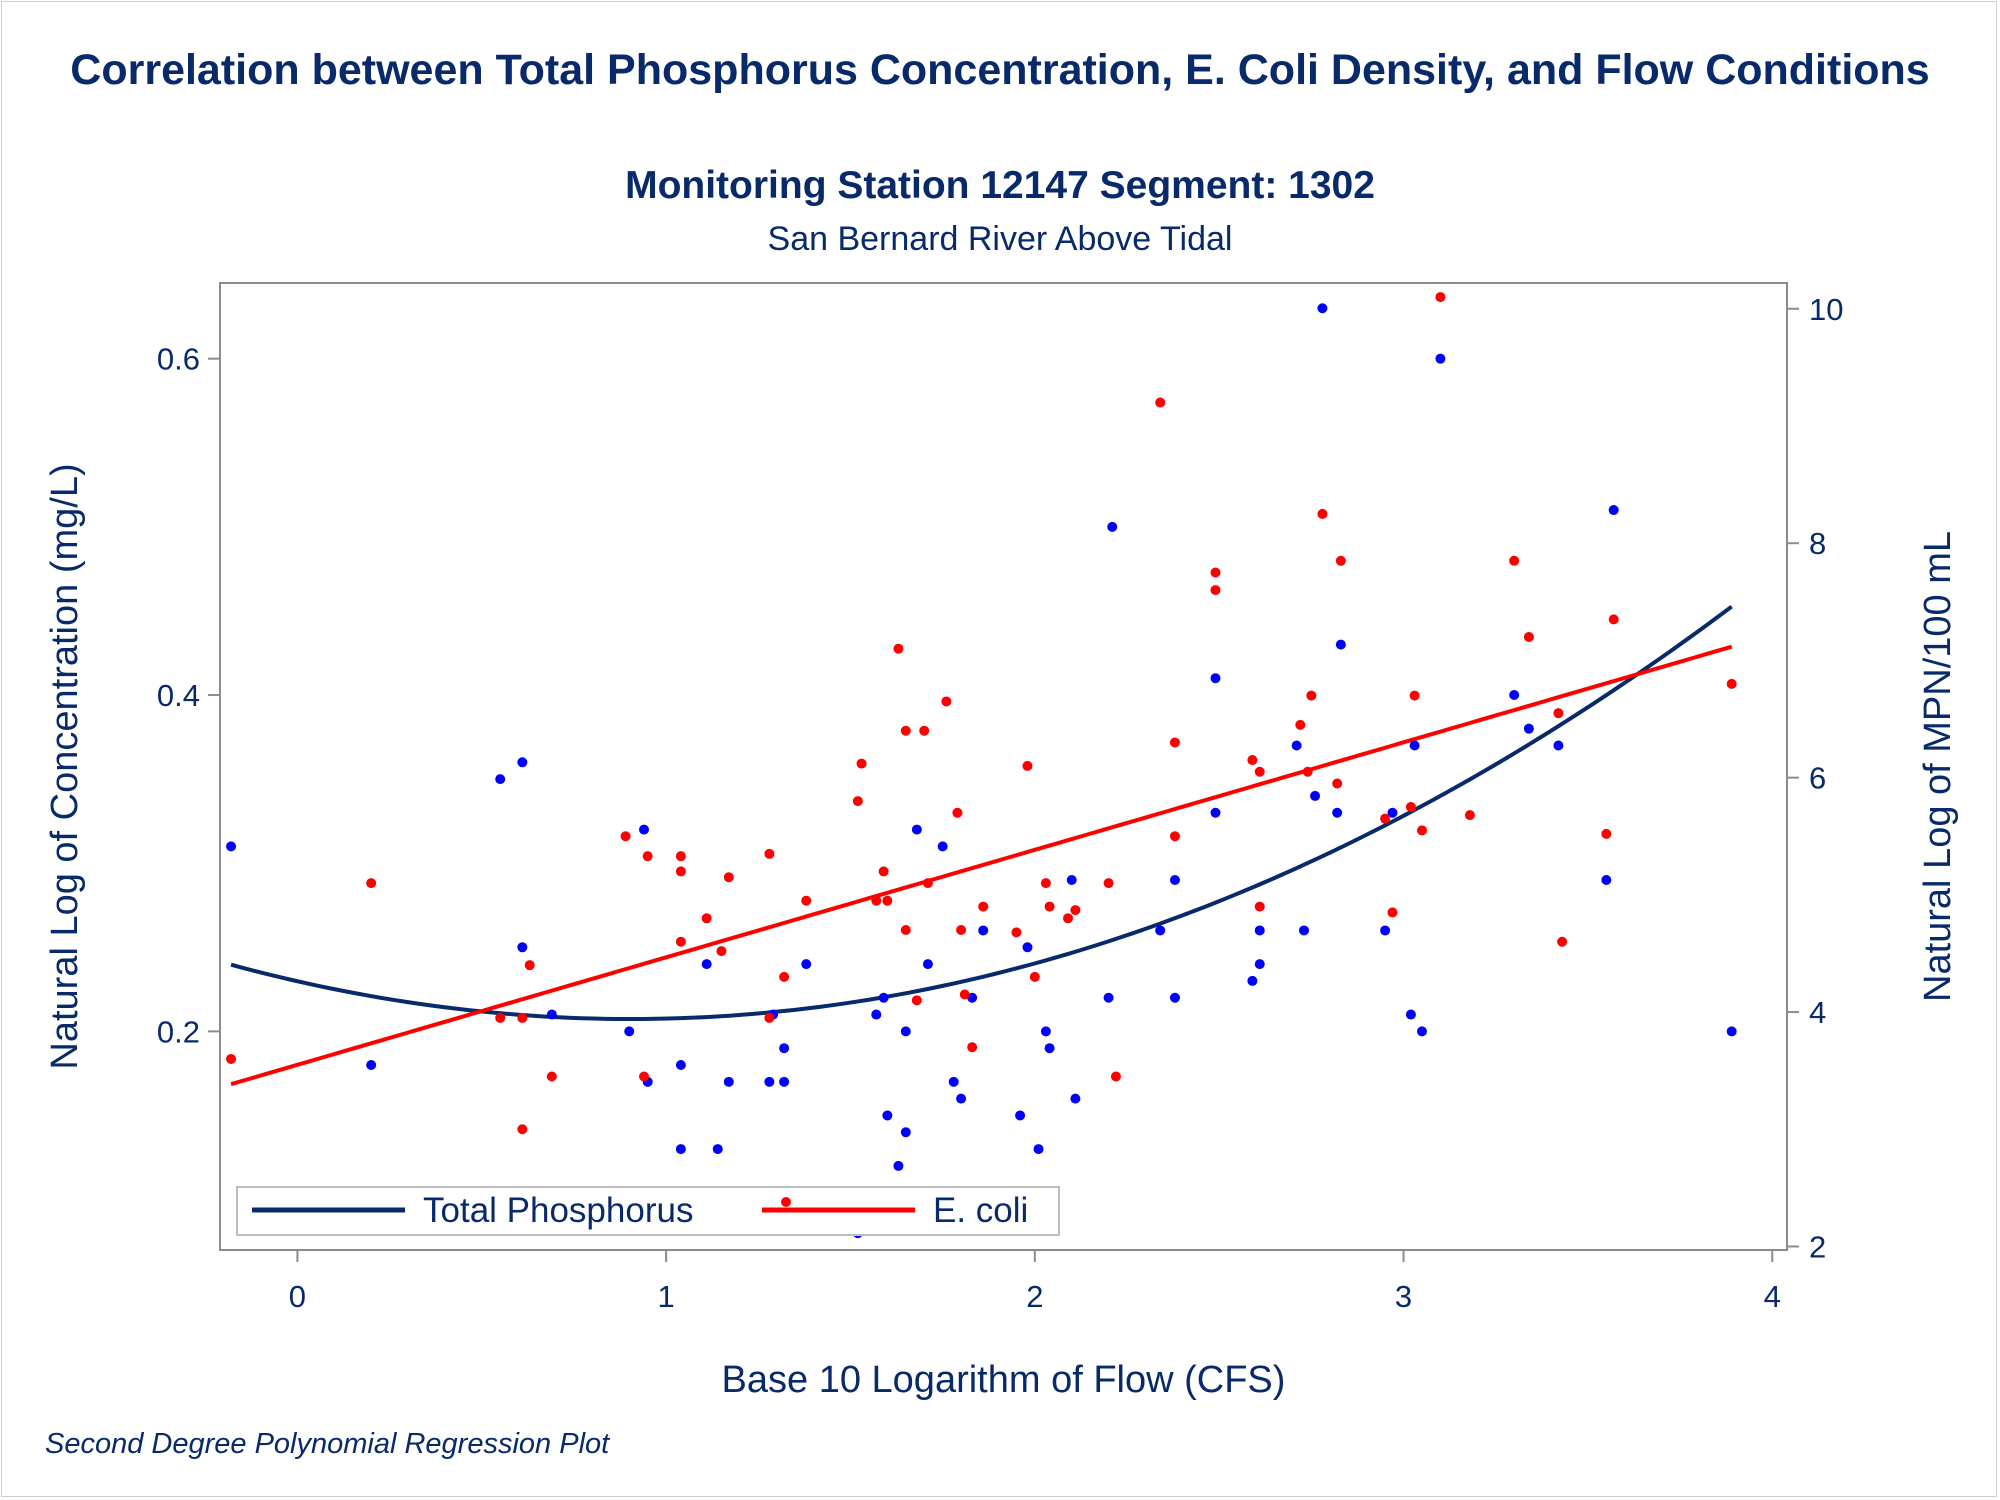  I want to click on legend: Total Phosphorus E. coli, so click(648, 1211).